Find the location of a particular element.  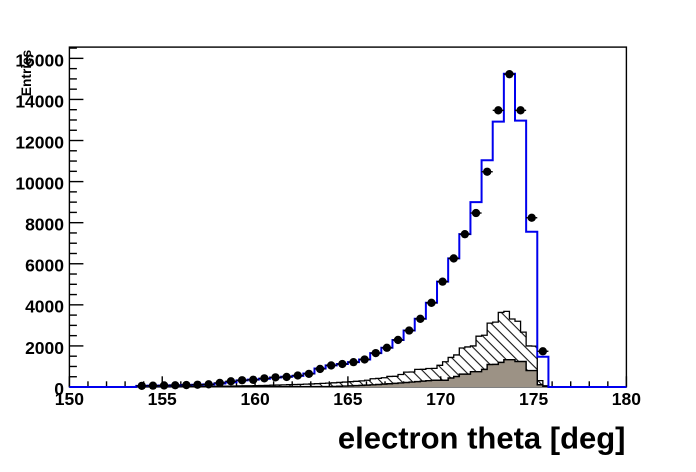

svg-text: 14000 is located at coordinates (39, 101).